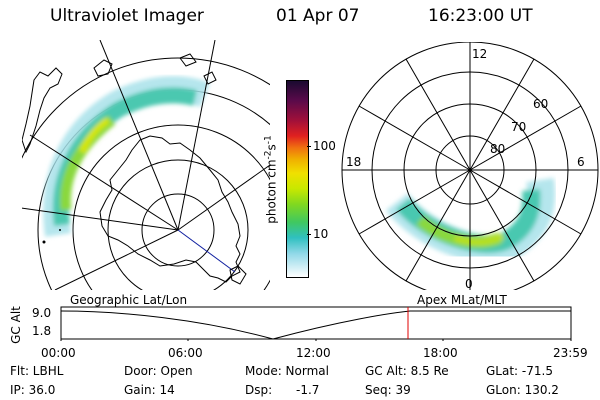 This screenshot has width=600, height=400. I want to click on geographic-label: Geographic Lat/Lon, so click(129, 300).